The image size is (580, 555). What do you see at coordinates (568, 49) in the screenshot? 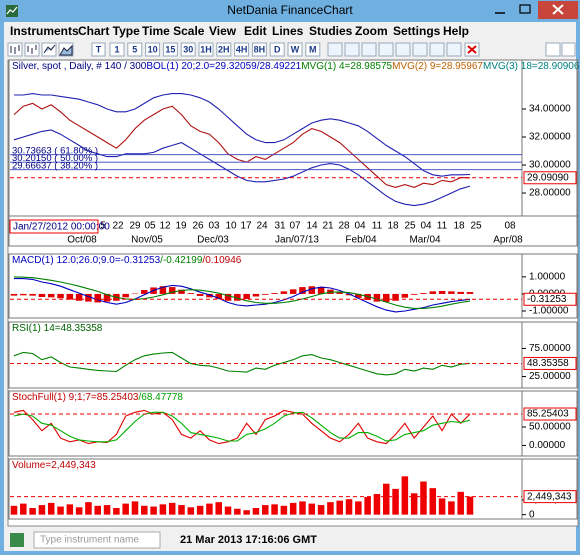
I see `copy-tool` at bounding box center [568, 49].